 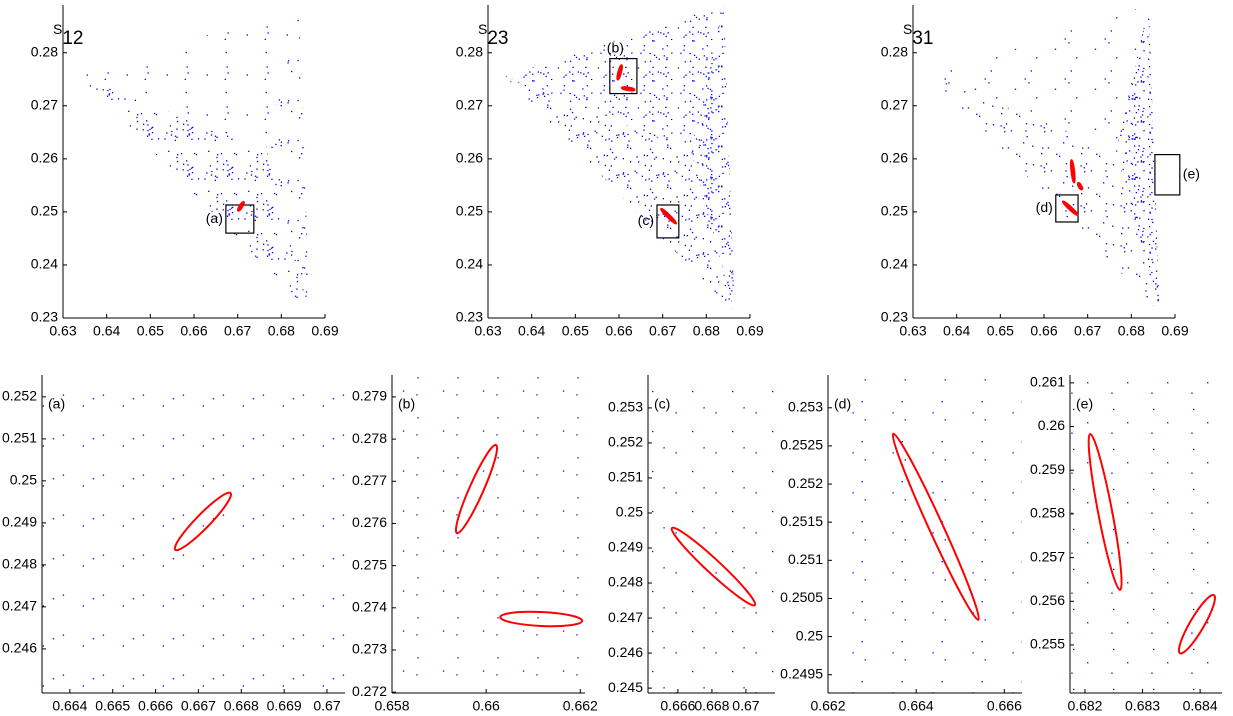 What do you see at coordinates (369, 607) in the screenshot?
I see `y-tick-label: 0.274` at bounding box center [369, 607].